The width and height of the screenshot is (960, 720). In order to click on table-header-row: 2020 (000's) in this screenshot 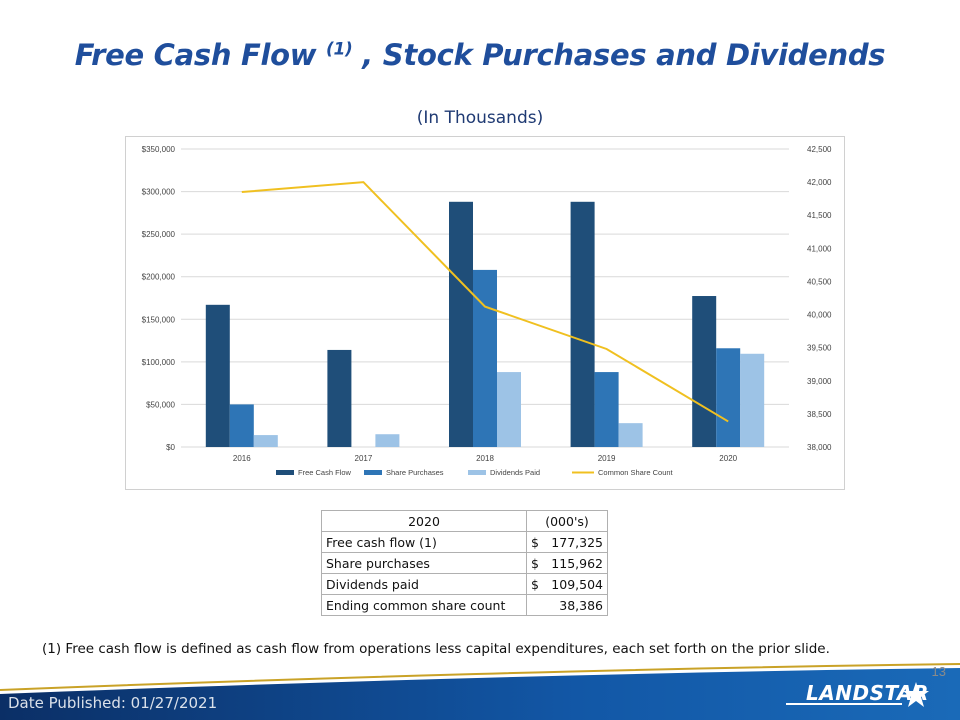, I will do `click(464, 521)`.